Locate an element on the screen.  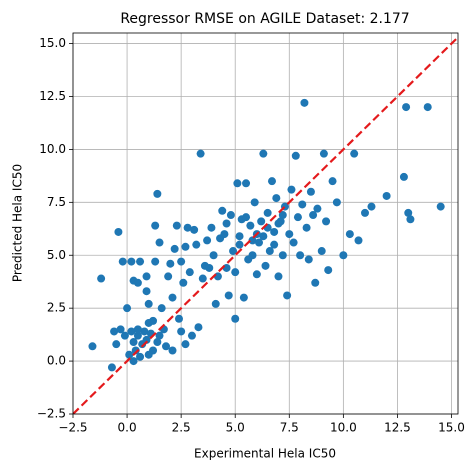
x-tick-label: 10.0 is located at coordinates (343, 428).